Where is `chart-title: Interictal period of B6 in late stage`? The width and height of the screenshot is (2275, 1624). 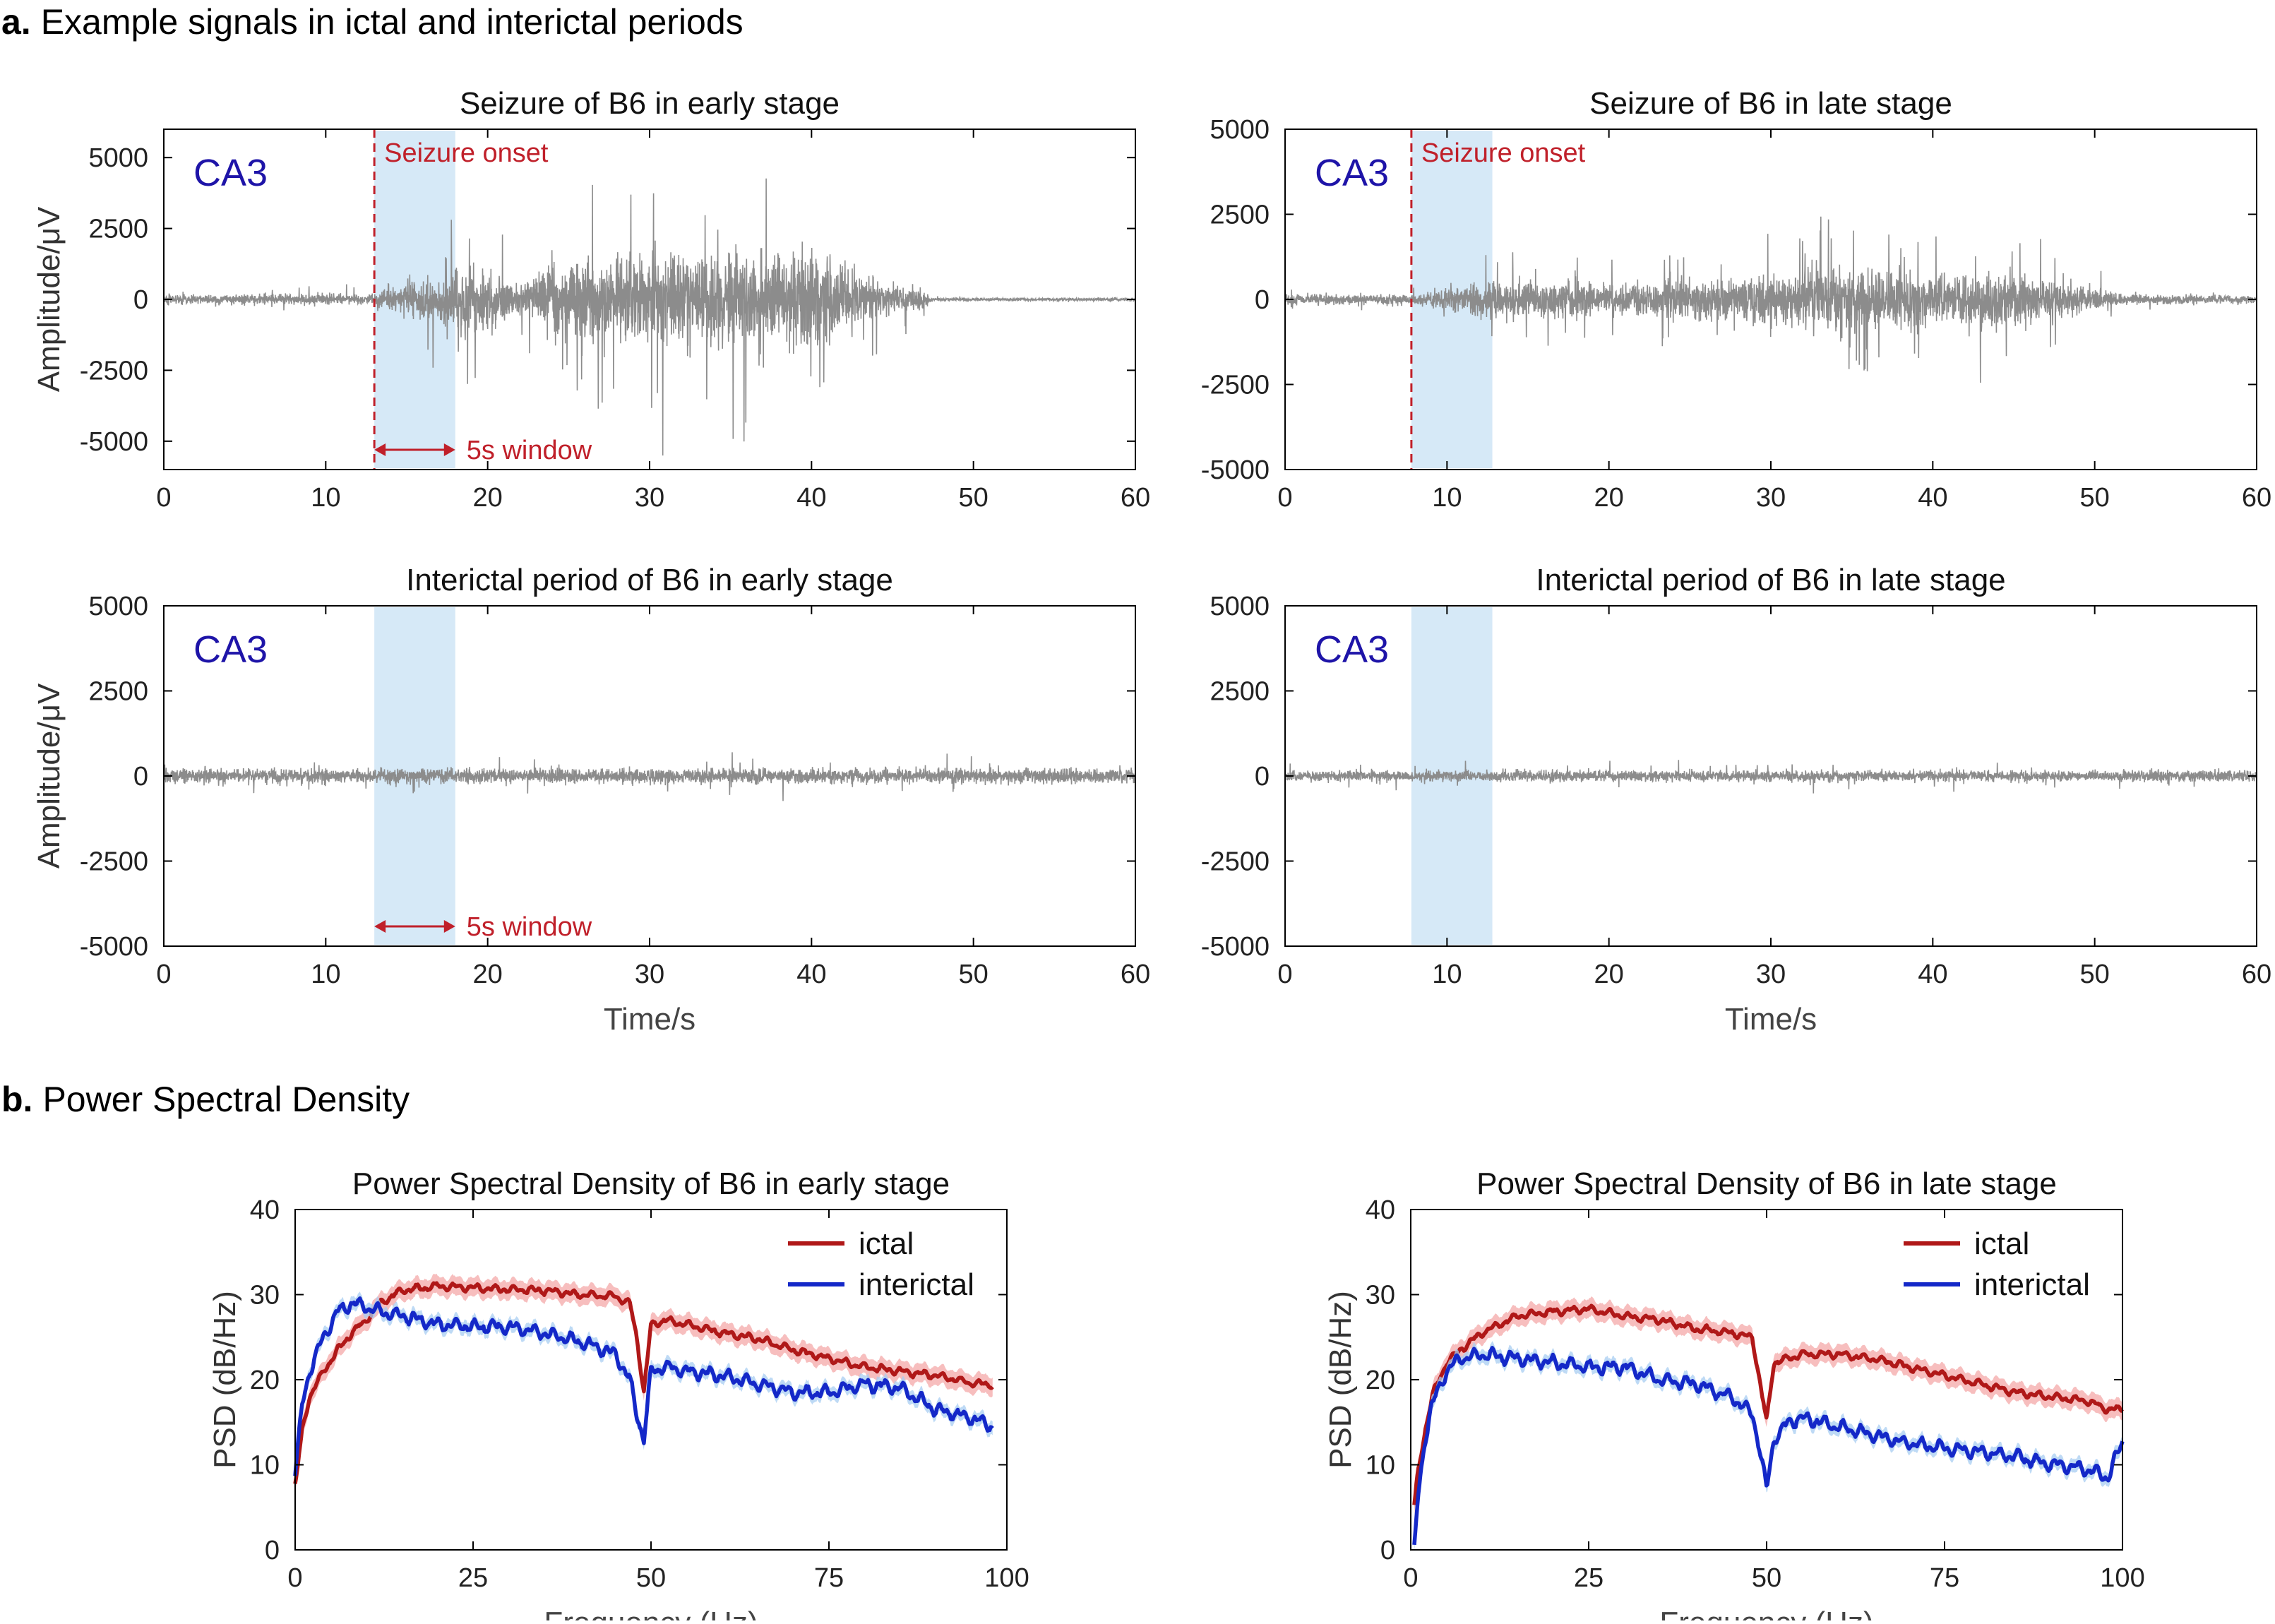 chart-title: Interictal period of B6 in late stage is located at coordinates (1771, 580).